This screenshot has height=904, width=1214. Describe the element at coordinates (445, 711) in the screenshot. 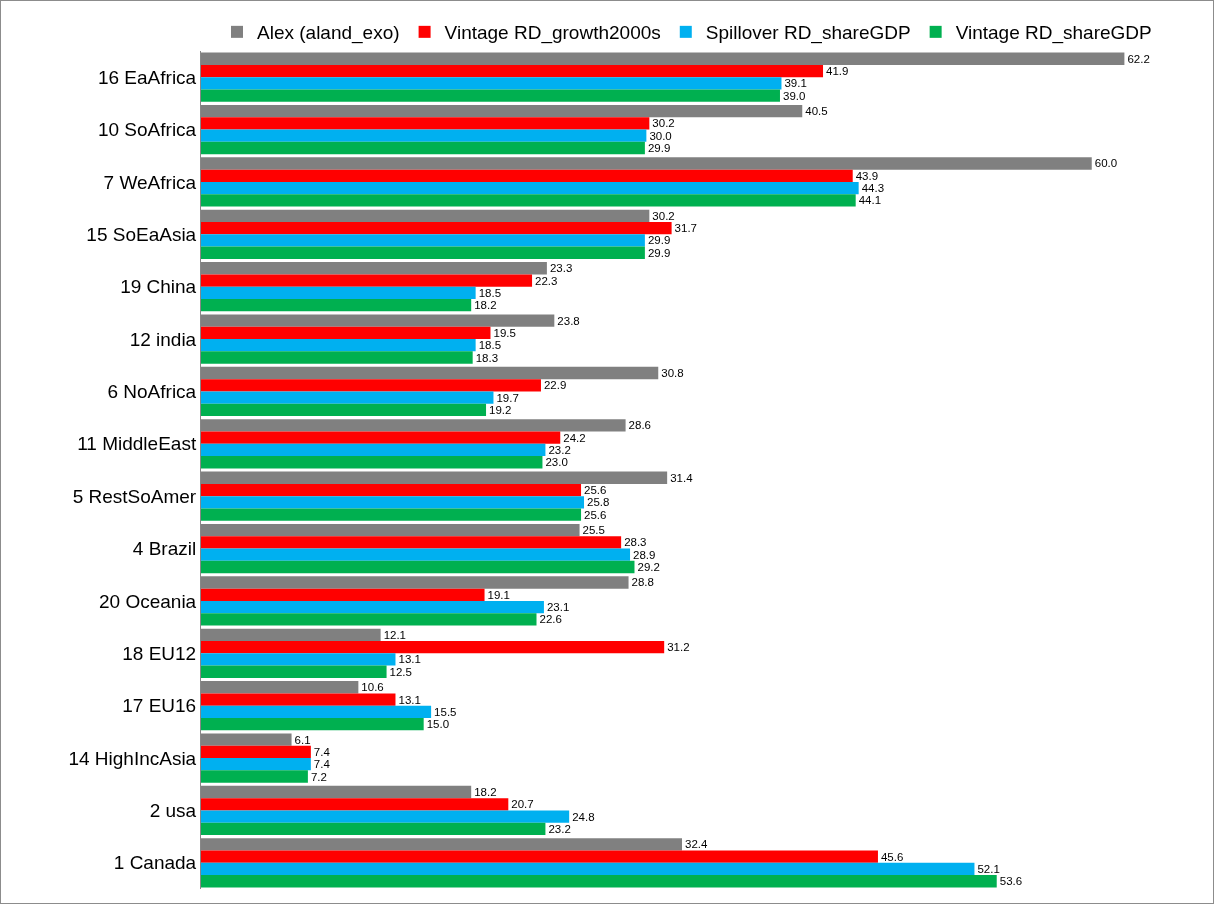

I see `data-label: 15.5` at that location.